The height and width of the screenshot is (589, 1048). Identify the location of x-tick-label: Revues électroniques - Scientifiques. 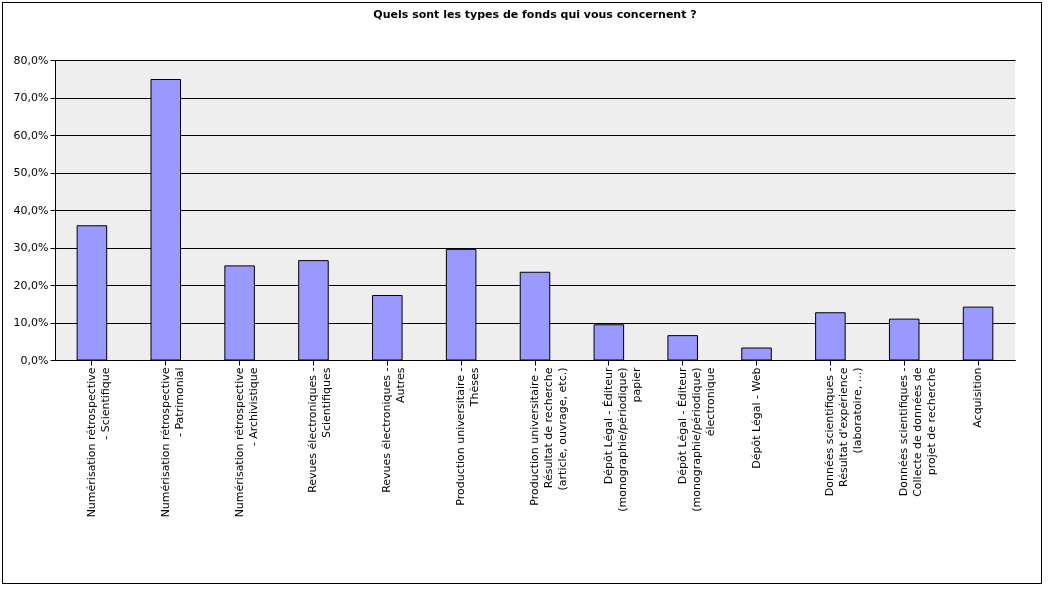
(320, 430).